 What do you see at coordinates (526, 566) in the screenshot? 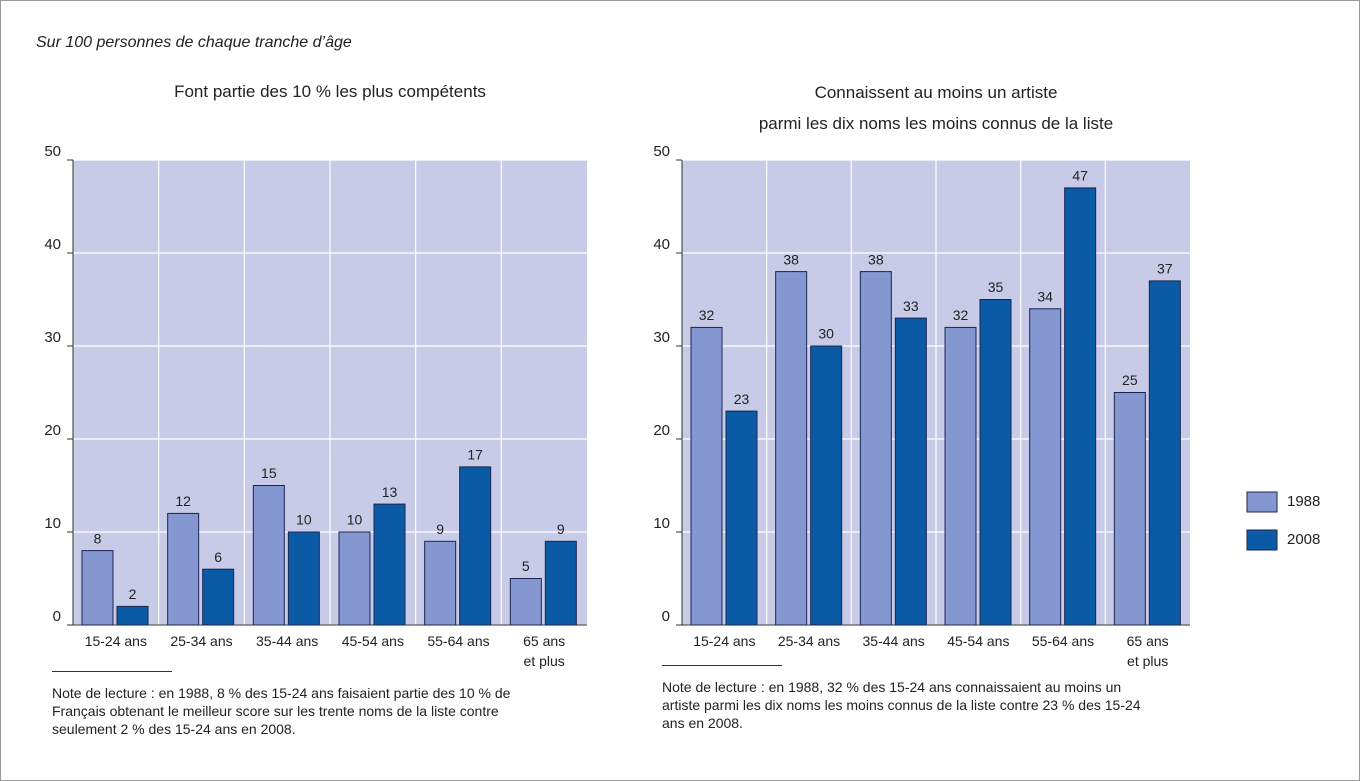
I see `value-label: 5` at bounding box center [526, 566].